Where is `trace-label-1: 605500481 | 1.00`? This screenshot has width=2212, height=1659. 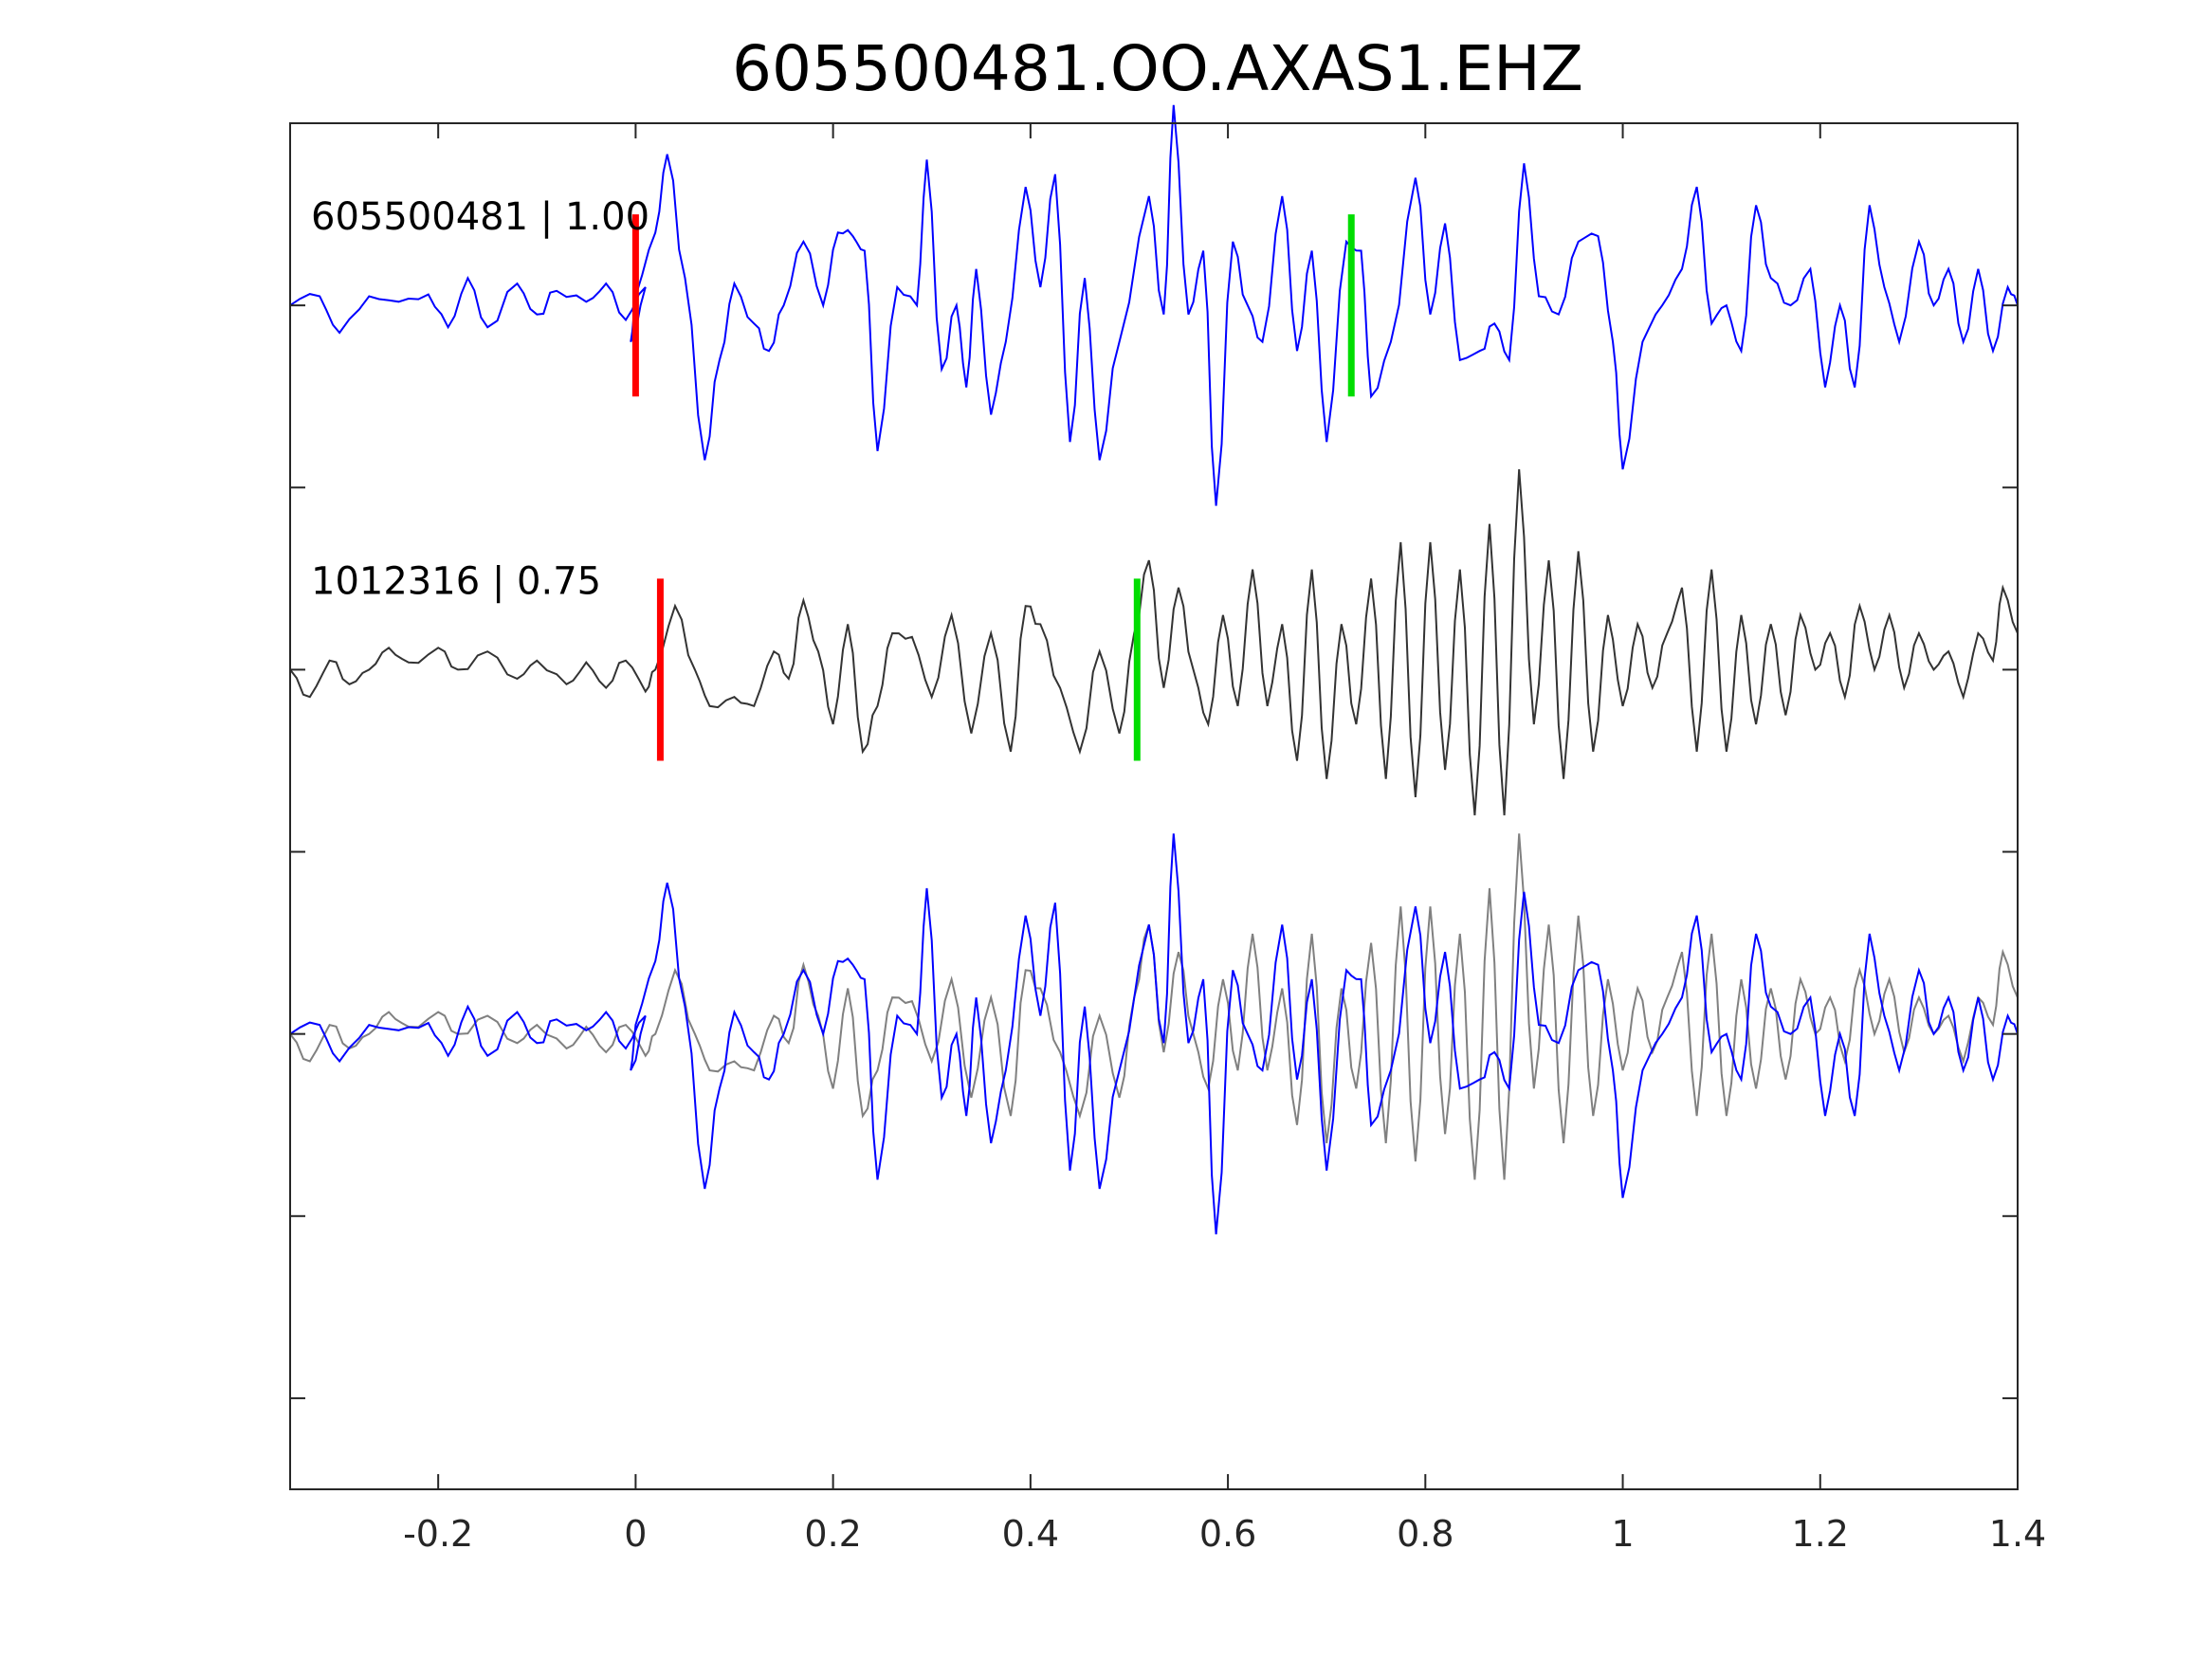
trace-label-1: 605500481 | 1.00 is located at coordinates (480, 217).